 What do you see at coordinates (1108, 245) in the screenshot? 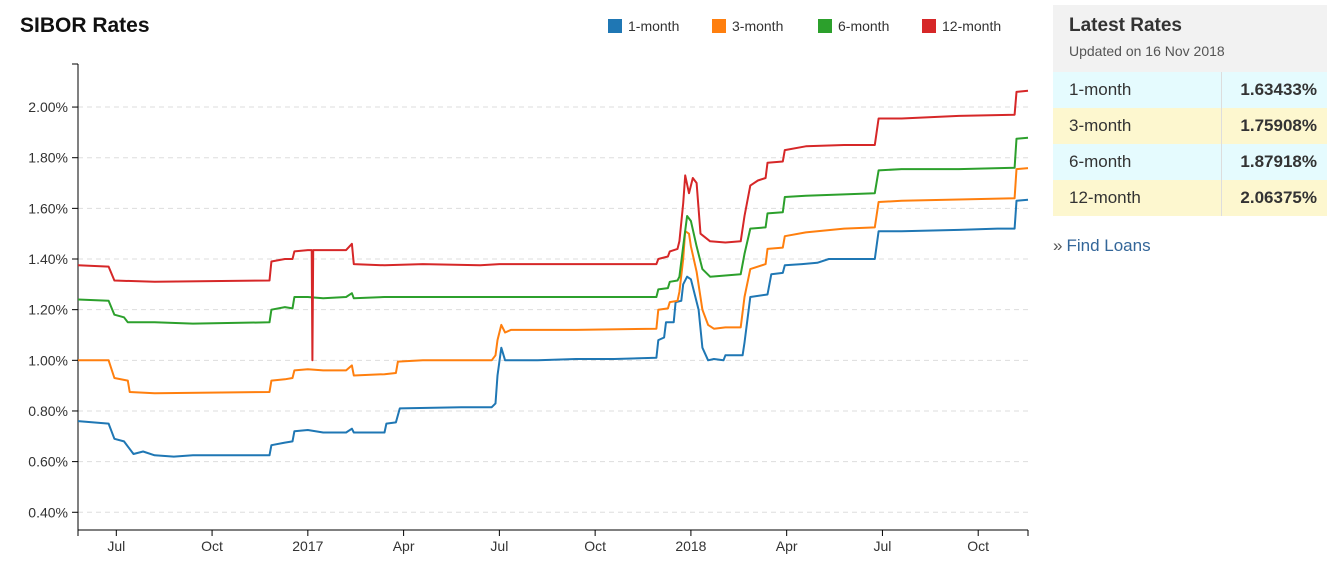
I see `find-loans-link: Find Loans` at bounding box center [1108, 245].